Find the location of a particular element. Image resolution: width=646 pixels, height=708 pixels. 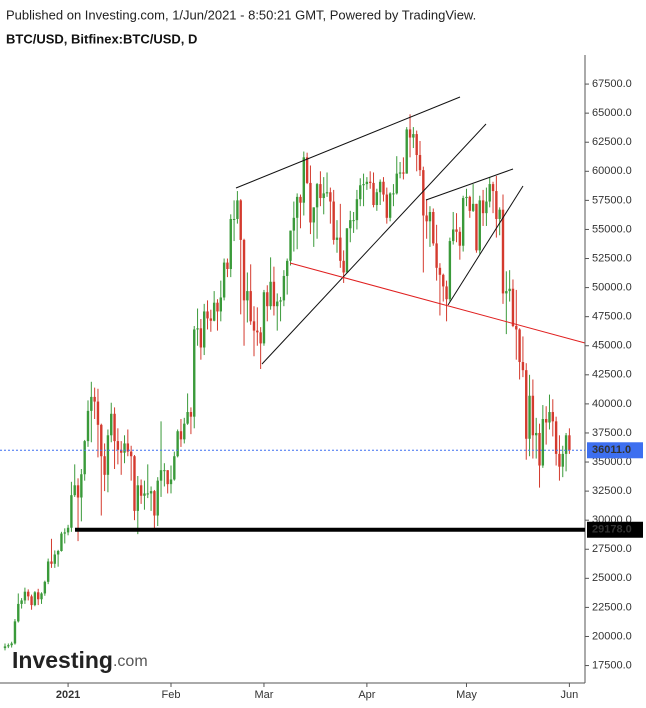

y-tick-label: 27500.0 is located at coordinates (612, 549).